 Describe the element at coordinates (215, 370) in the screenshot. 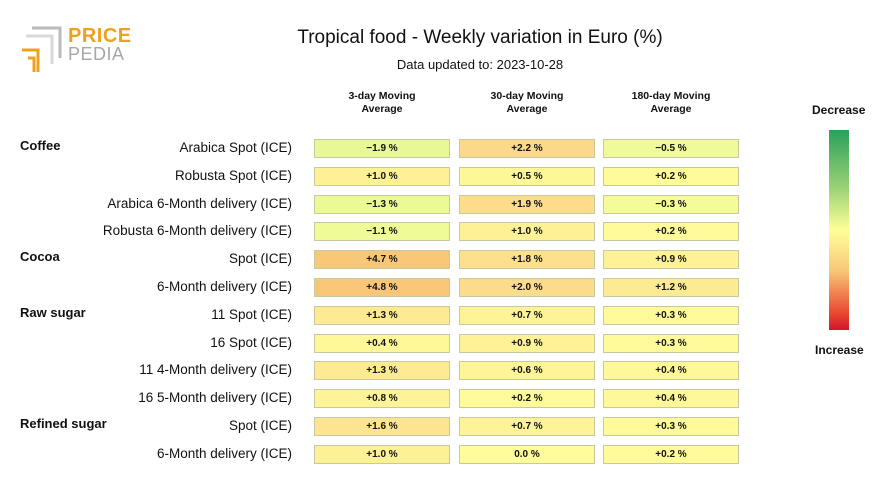

I see `row-label: 11 4-Month delivery (ICE)` at that location.